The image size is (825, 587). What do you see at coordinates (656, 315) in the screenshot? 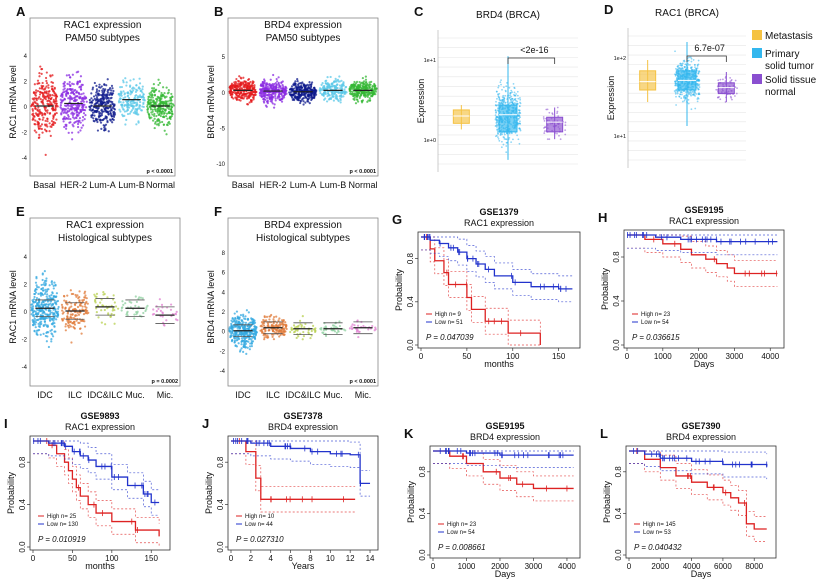
I see `legend-high: High n= 23` at bounding box center [656, 315].